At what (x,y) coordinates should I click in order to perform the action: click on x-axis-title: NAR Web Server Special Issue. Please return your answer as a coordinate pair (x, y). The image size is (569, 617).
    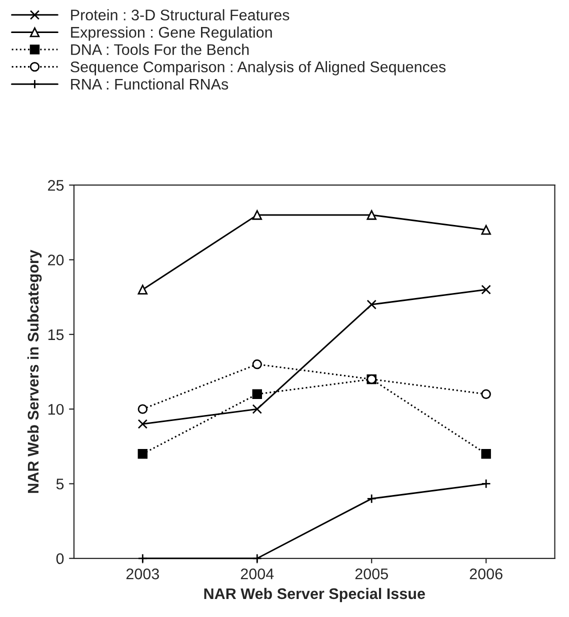
    Looking at the image, I should click on (314, 595).